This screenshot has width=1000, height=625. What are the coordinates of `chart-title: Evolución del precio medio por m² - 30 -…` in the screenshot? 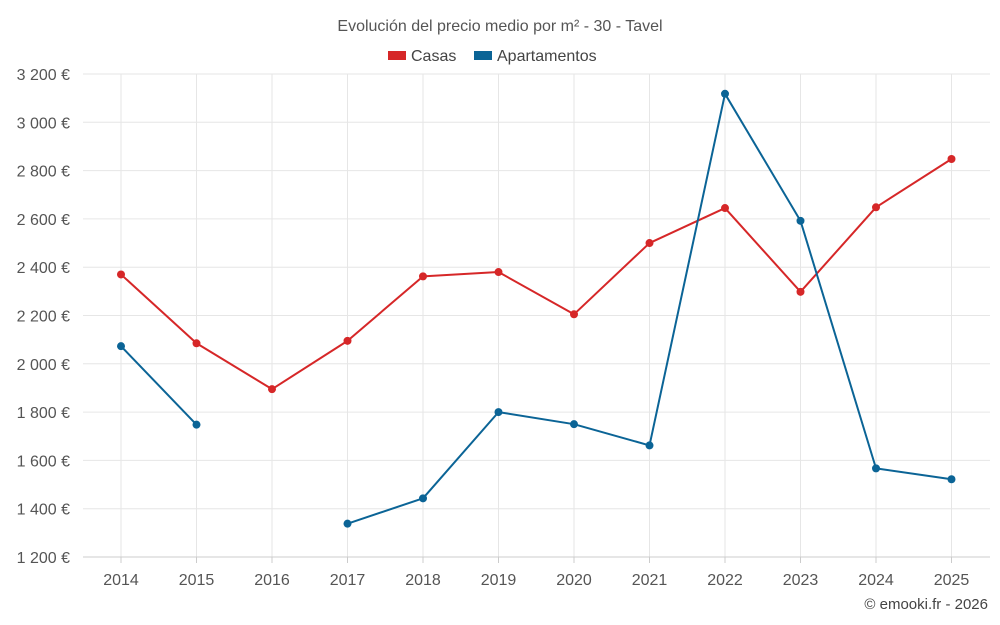 It's located at (499, 26).